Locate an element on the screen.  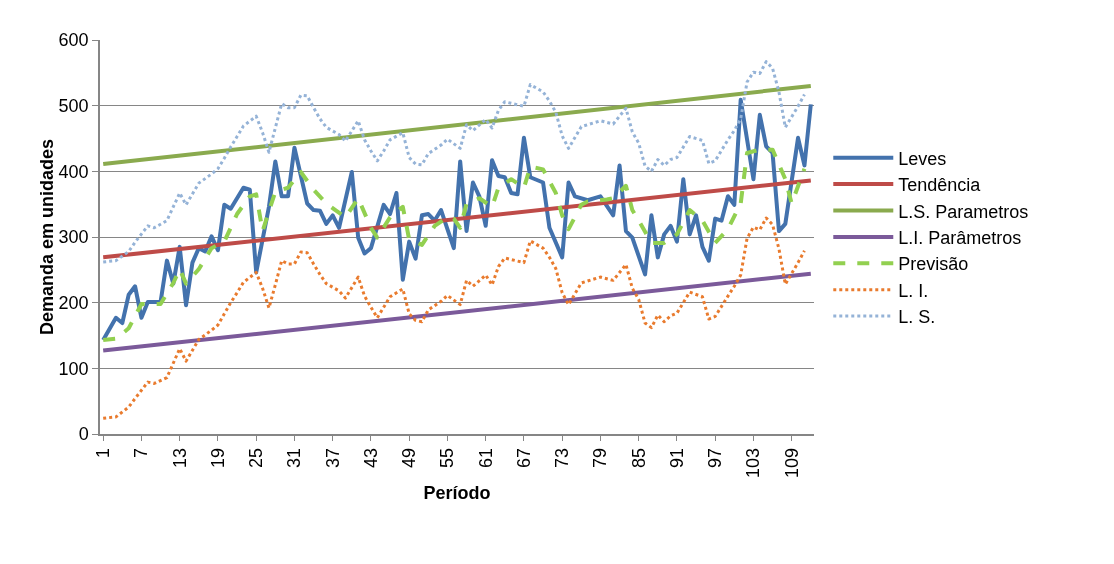
legend-label: Tendência is located at coordinates (940, 185).